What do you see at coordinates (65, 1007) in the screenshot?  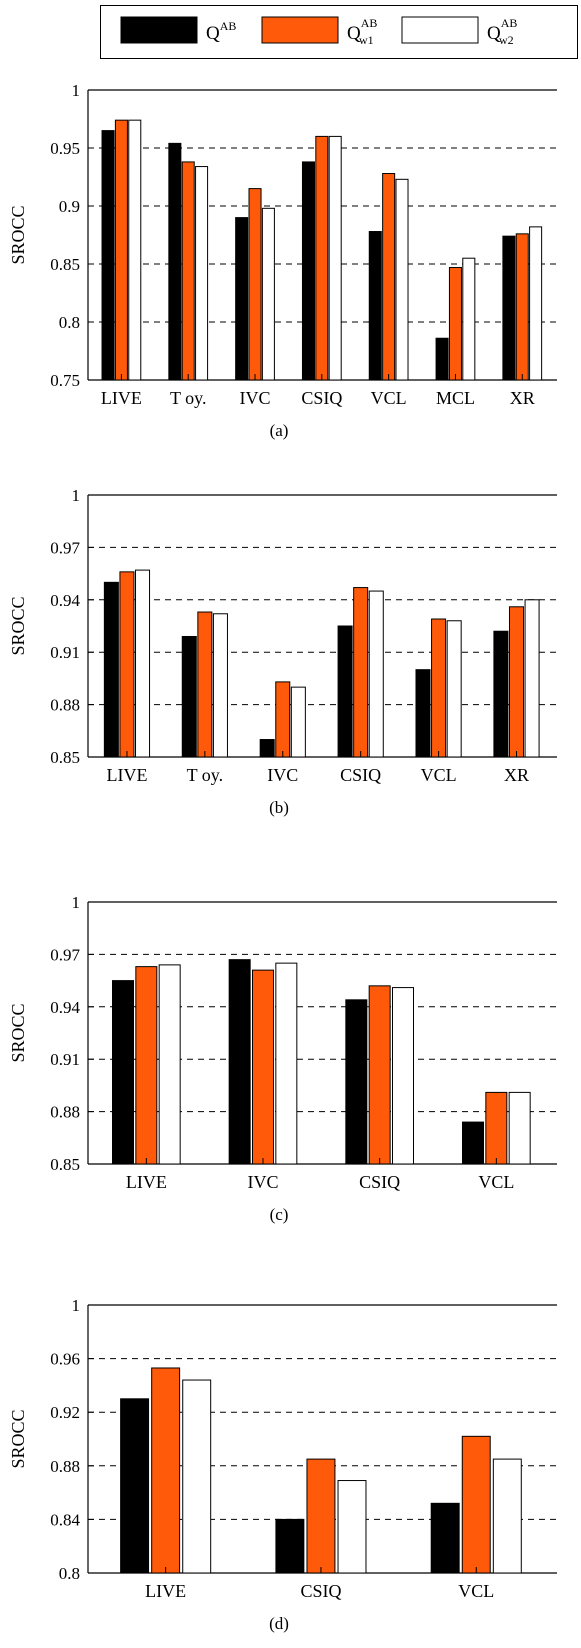 I see `y-tick-label: 0.94` at bounding box center [65, 1007].